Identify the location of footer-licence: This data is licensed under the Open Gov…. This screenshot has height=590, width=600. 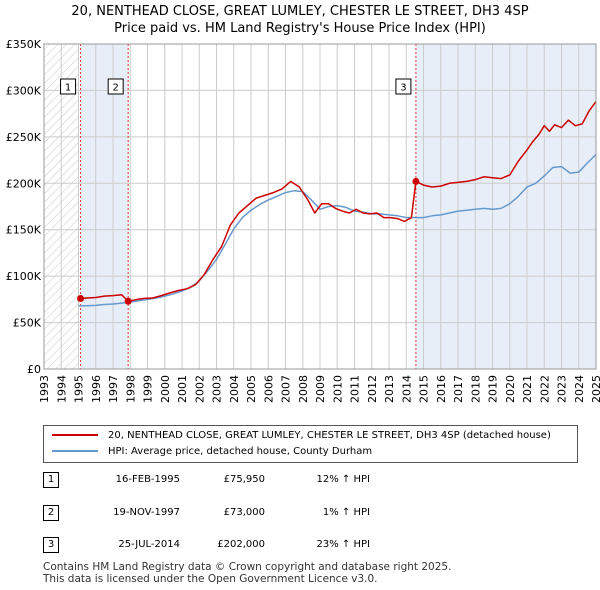
(210, 579).